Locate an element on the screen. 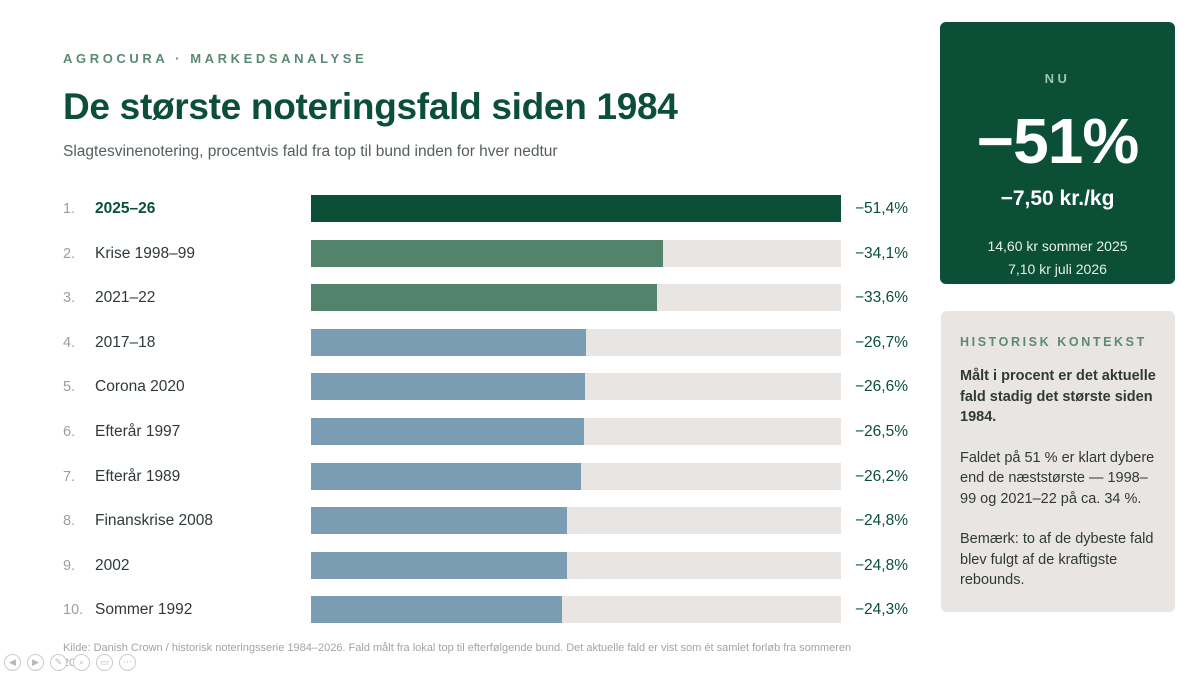  rank-label: 2. is located at coordinates (69, 253).